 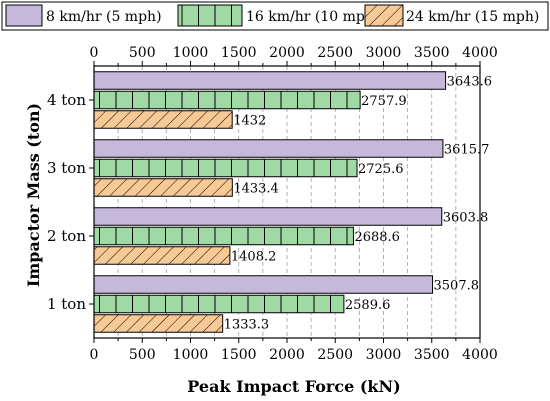 What do you see at coordinates (66, 100) in the screenshot?
I see `y-tick-label: 4 ton` at bounding box center [66, 100].